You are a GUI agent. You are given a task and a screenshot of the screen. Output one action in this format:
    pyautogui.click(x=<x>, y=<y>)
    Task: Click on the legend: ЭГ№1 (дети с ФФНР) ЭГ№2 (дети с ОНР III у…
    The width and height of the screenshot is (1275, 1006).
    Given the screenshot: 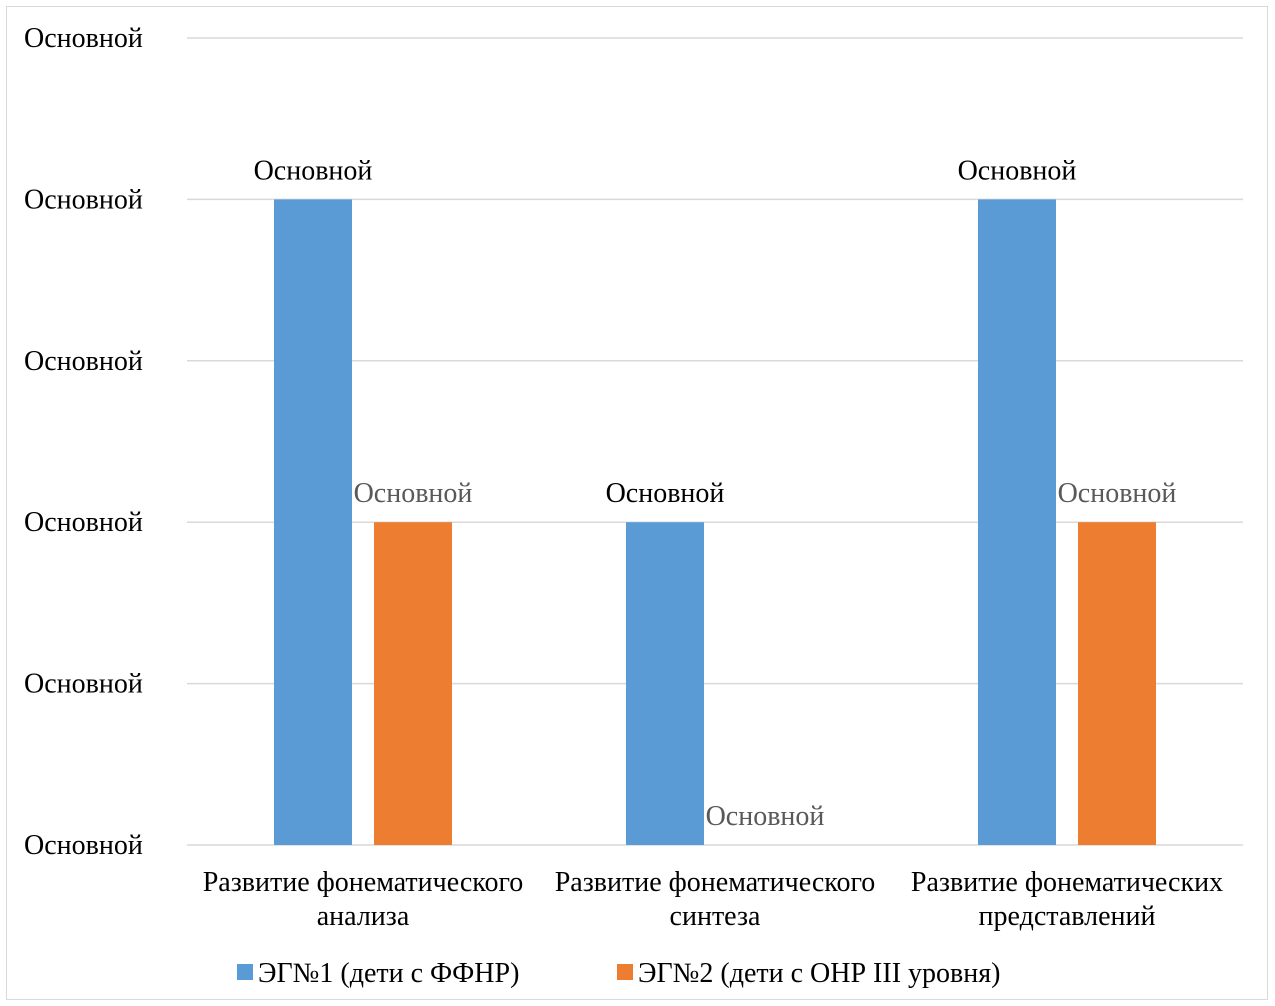 What is the action you would take?
    pyautogui.click(x=618, y=973)
    